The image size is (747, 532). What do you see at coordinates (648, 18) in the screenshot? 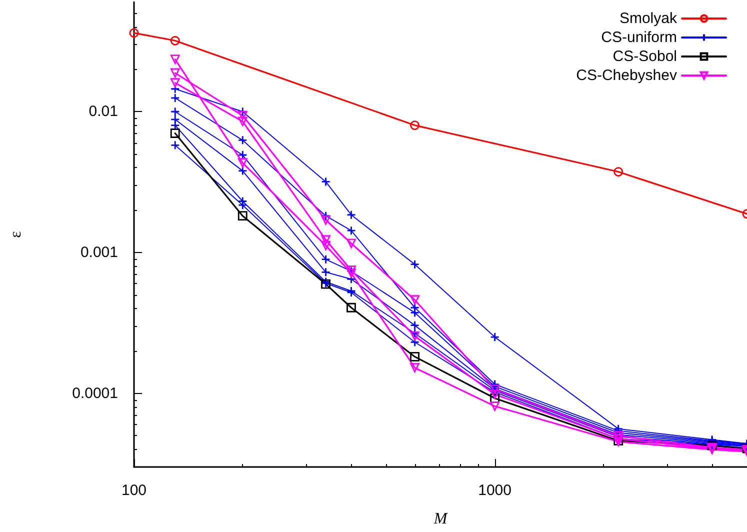
I see `legend-label: Smolyak` at bounding box center [648, 18].